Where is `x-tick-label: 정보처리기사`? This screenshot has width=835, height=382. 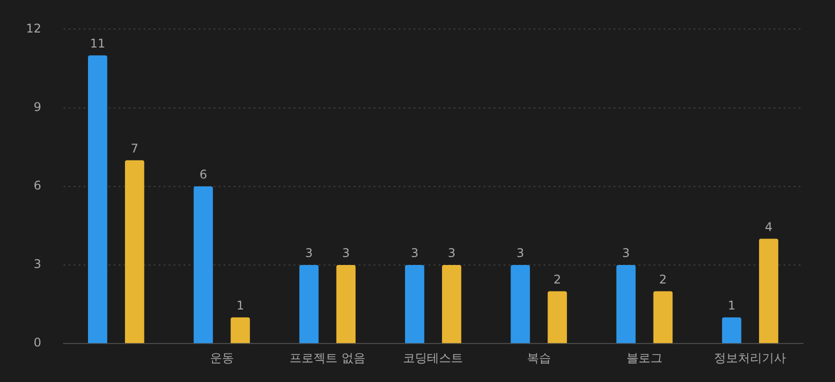 x-tick-label: 정보처리기사 is located at coordinates (750, 357).